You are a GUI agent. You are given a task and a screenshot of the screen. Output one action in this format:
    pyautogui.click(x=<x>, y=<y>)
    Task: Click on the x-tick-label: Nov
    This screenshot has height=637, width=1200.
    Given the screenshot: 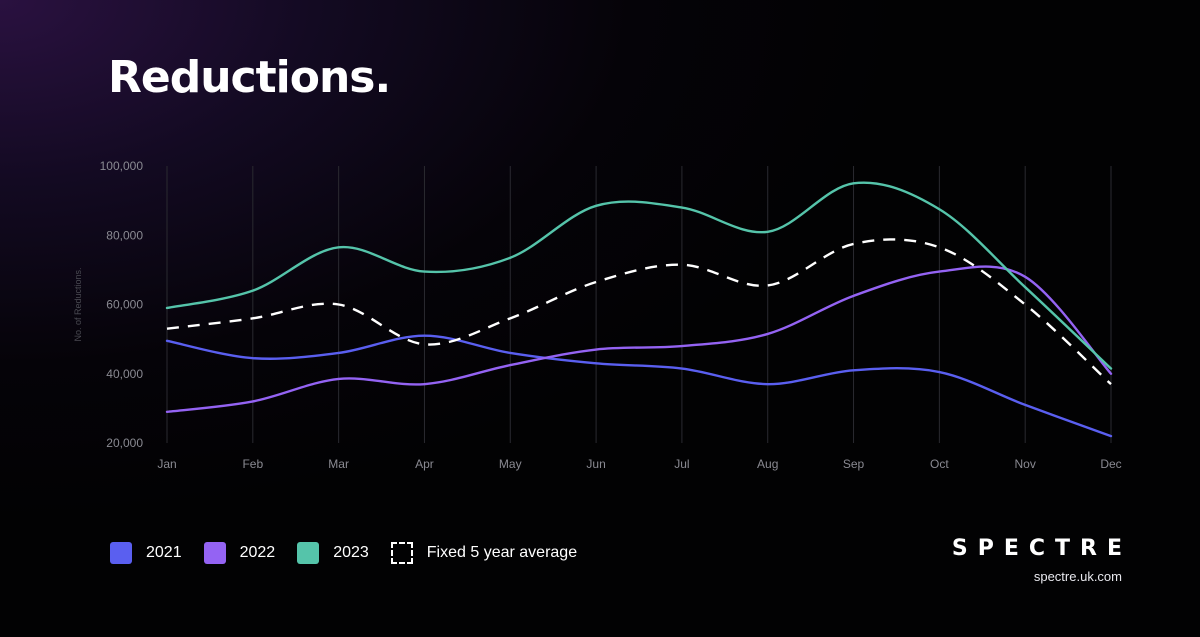 What is the action you would take?
    pyautogui.click(x=1025, y=464)
    